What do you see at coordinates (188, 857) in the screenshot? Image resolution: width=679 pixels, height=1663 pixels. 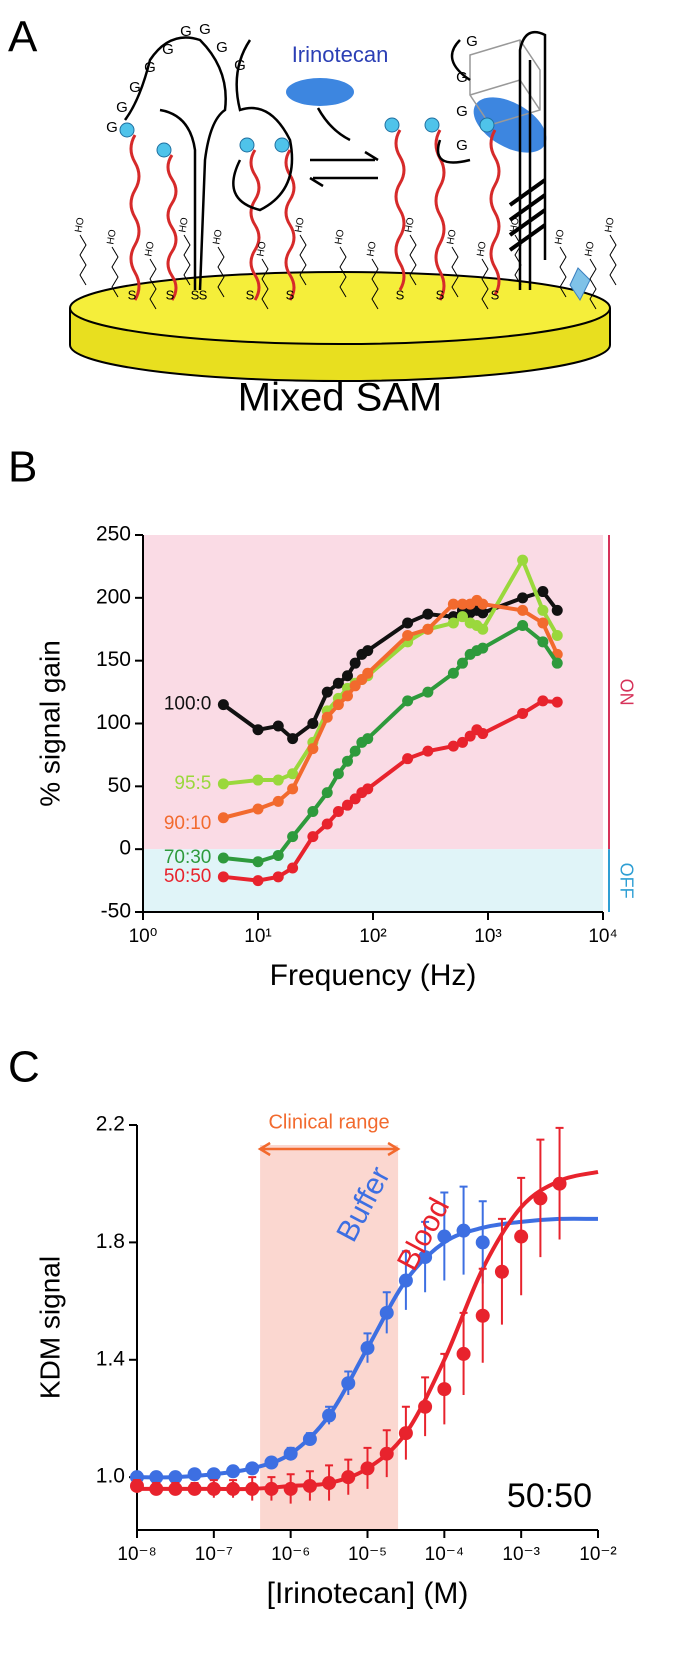 I see `series-label: 70:30` at bounding box center [188, 857].